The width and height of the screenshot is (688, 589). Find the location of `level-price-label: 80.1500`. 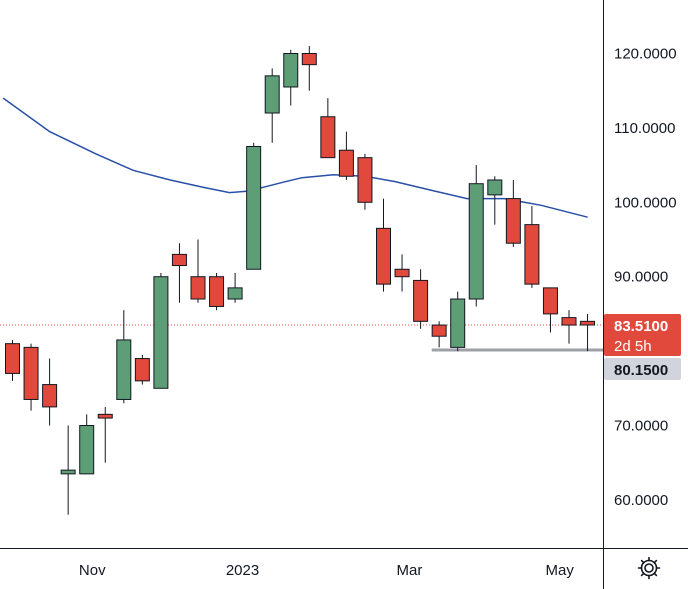

level-price-label: 80.1500 is located at coordinates (641, 370).